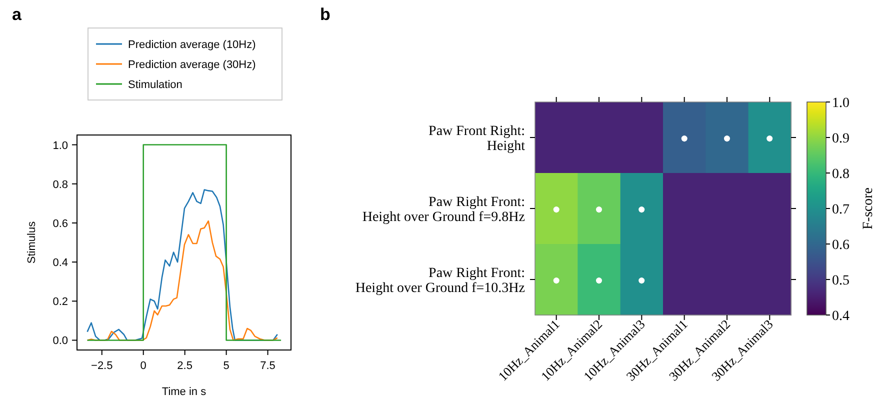  Describe the element at coordinates (17, 14) in the screenshot. I see `chart-title: a` at that location.